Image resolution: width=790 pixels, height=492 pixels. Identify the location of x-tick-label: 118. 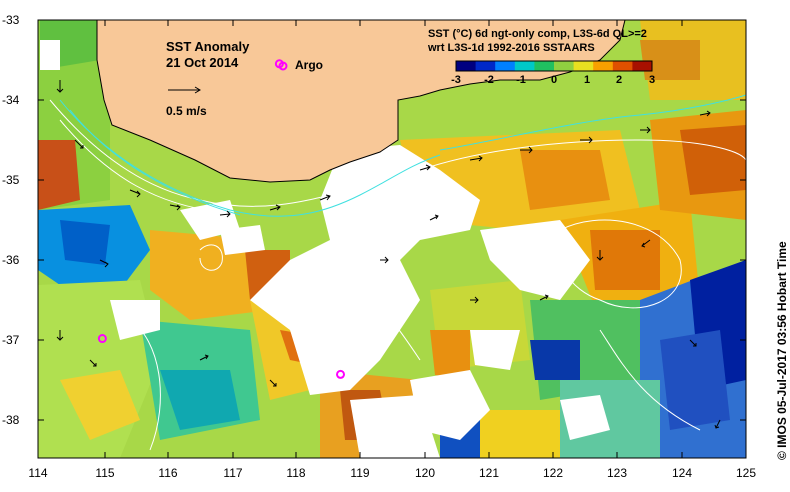
(296, 473).